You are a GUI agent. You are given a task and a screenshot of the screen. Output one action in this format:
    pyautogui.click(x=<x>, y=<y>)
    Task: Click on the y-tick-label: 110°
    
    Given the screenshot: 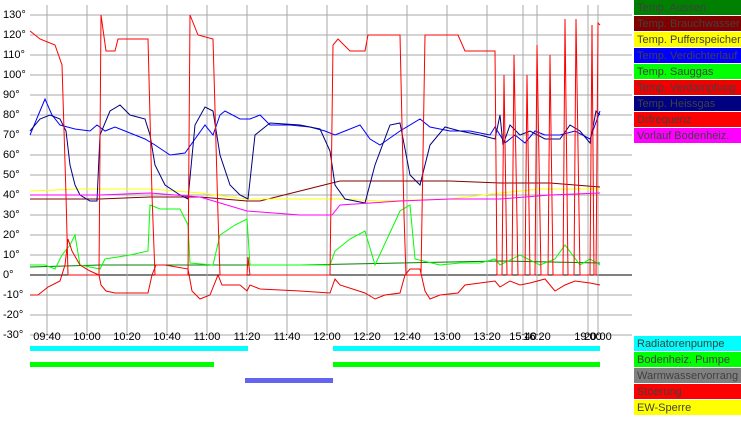 What is the action you would take?
    pyautogui.click(x=14, y=55)
    